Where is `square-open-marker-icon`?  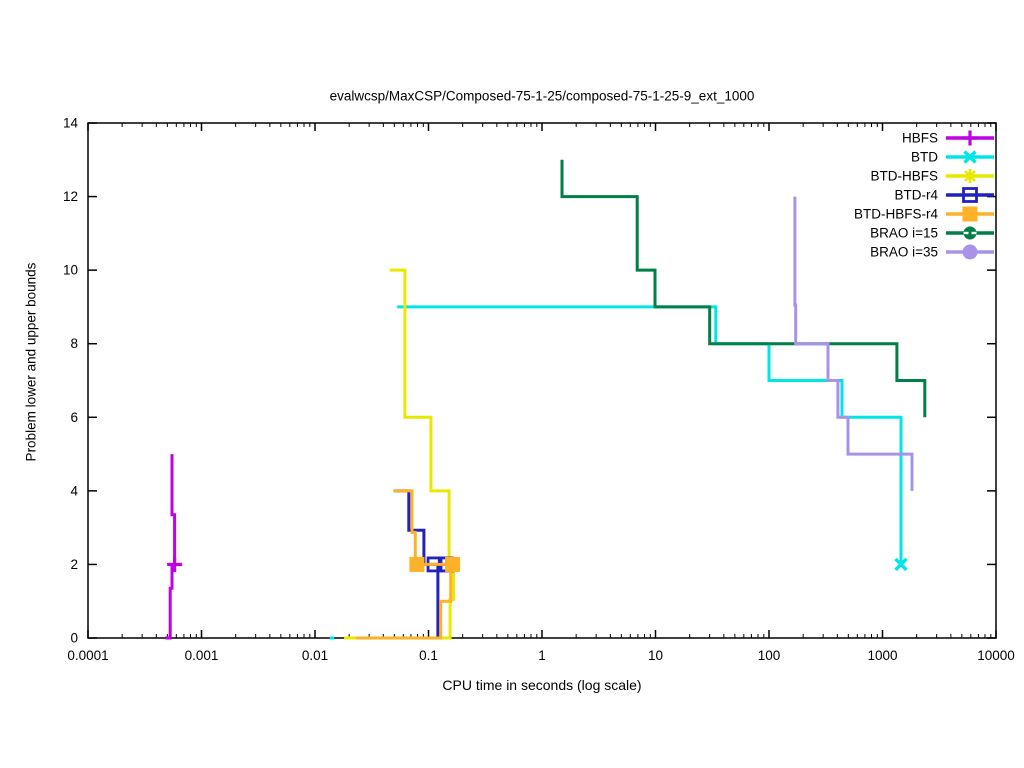
square-open-marker-icon is located at coordinates (970, 195).